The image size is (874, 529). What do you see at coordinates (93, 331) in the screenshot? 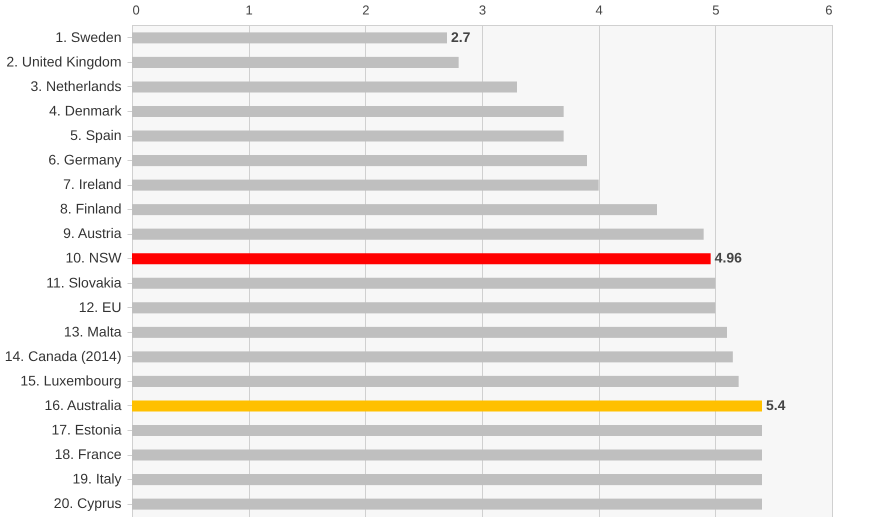
I see `y-tick-label: 13. Malta` at bounding box center [93, 331].